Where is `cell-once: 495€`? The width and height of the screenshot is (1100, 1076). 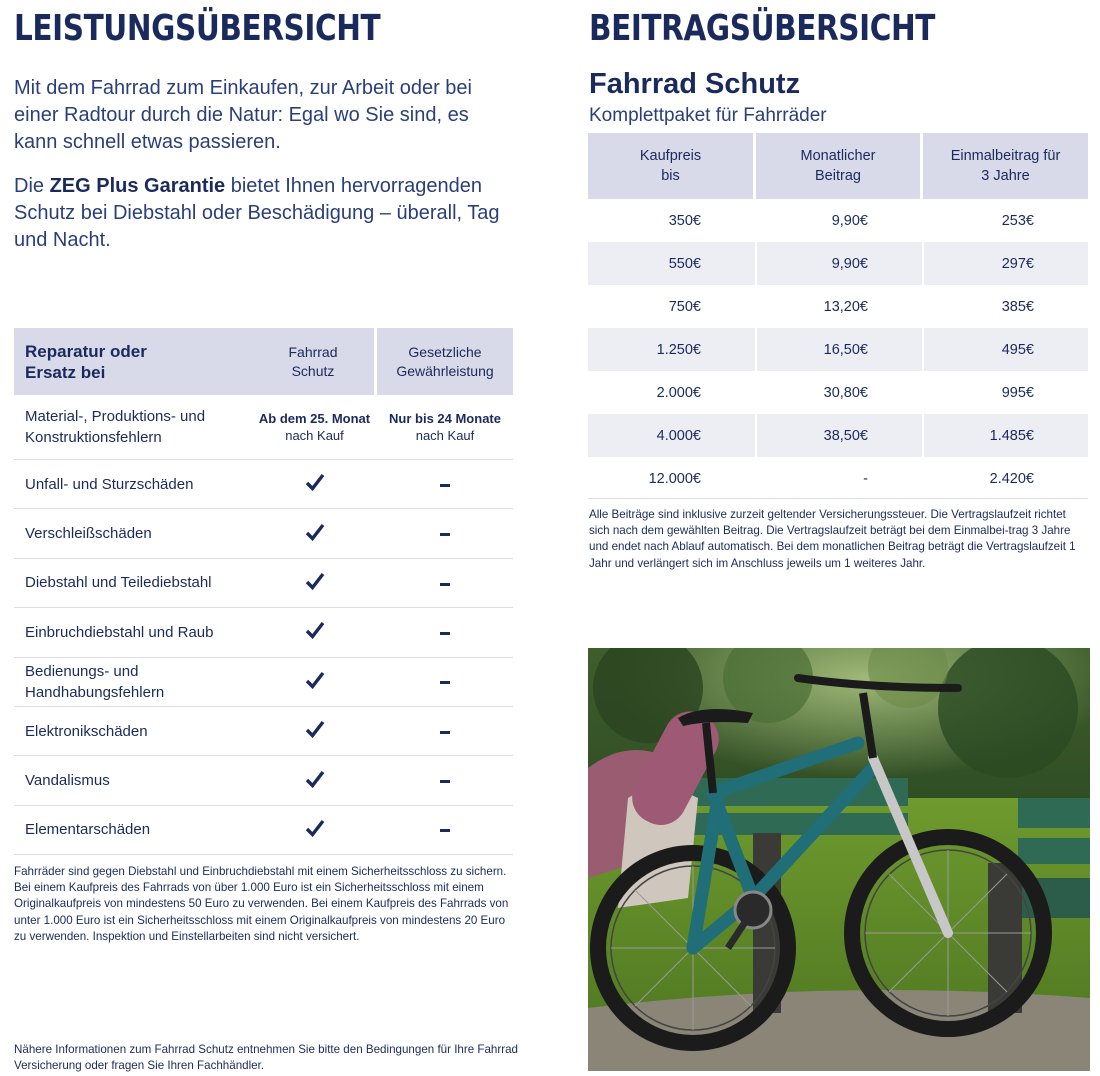
cell-once: 495€ is located at coordinates (1005, 349).